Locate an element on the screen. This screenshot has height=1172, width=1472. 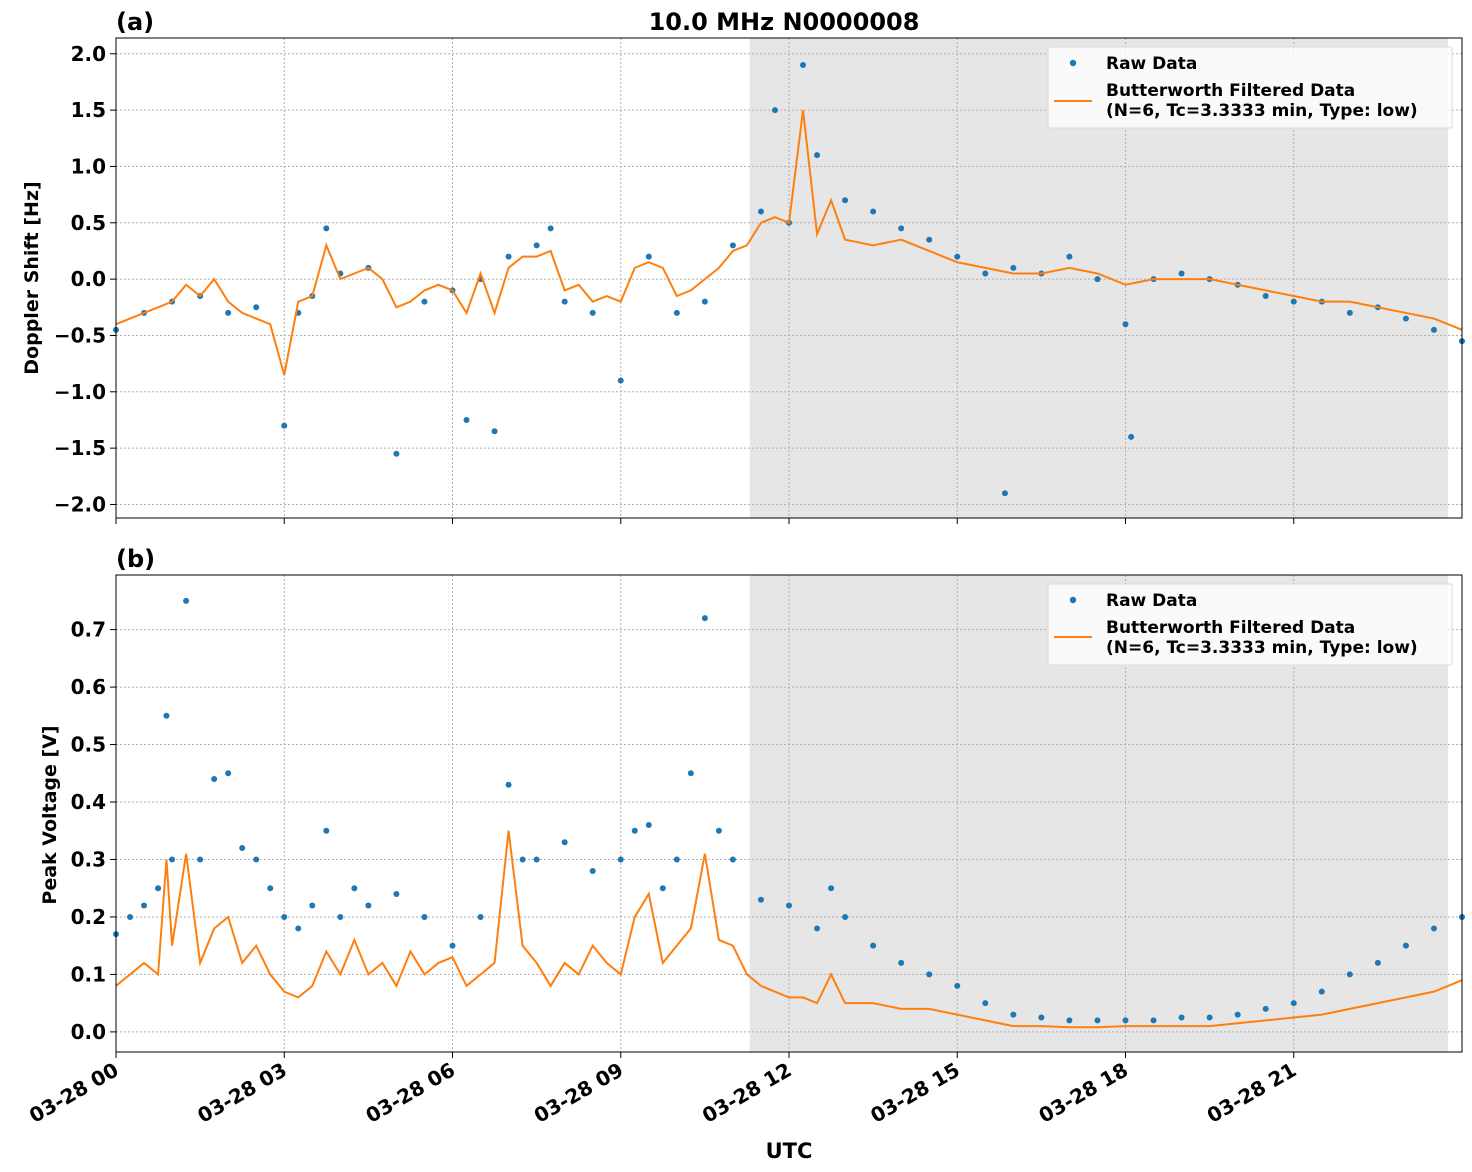
legend-raw-marker-a is located at coordinates (1073, 63).